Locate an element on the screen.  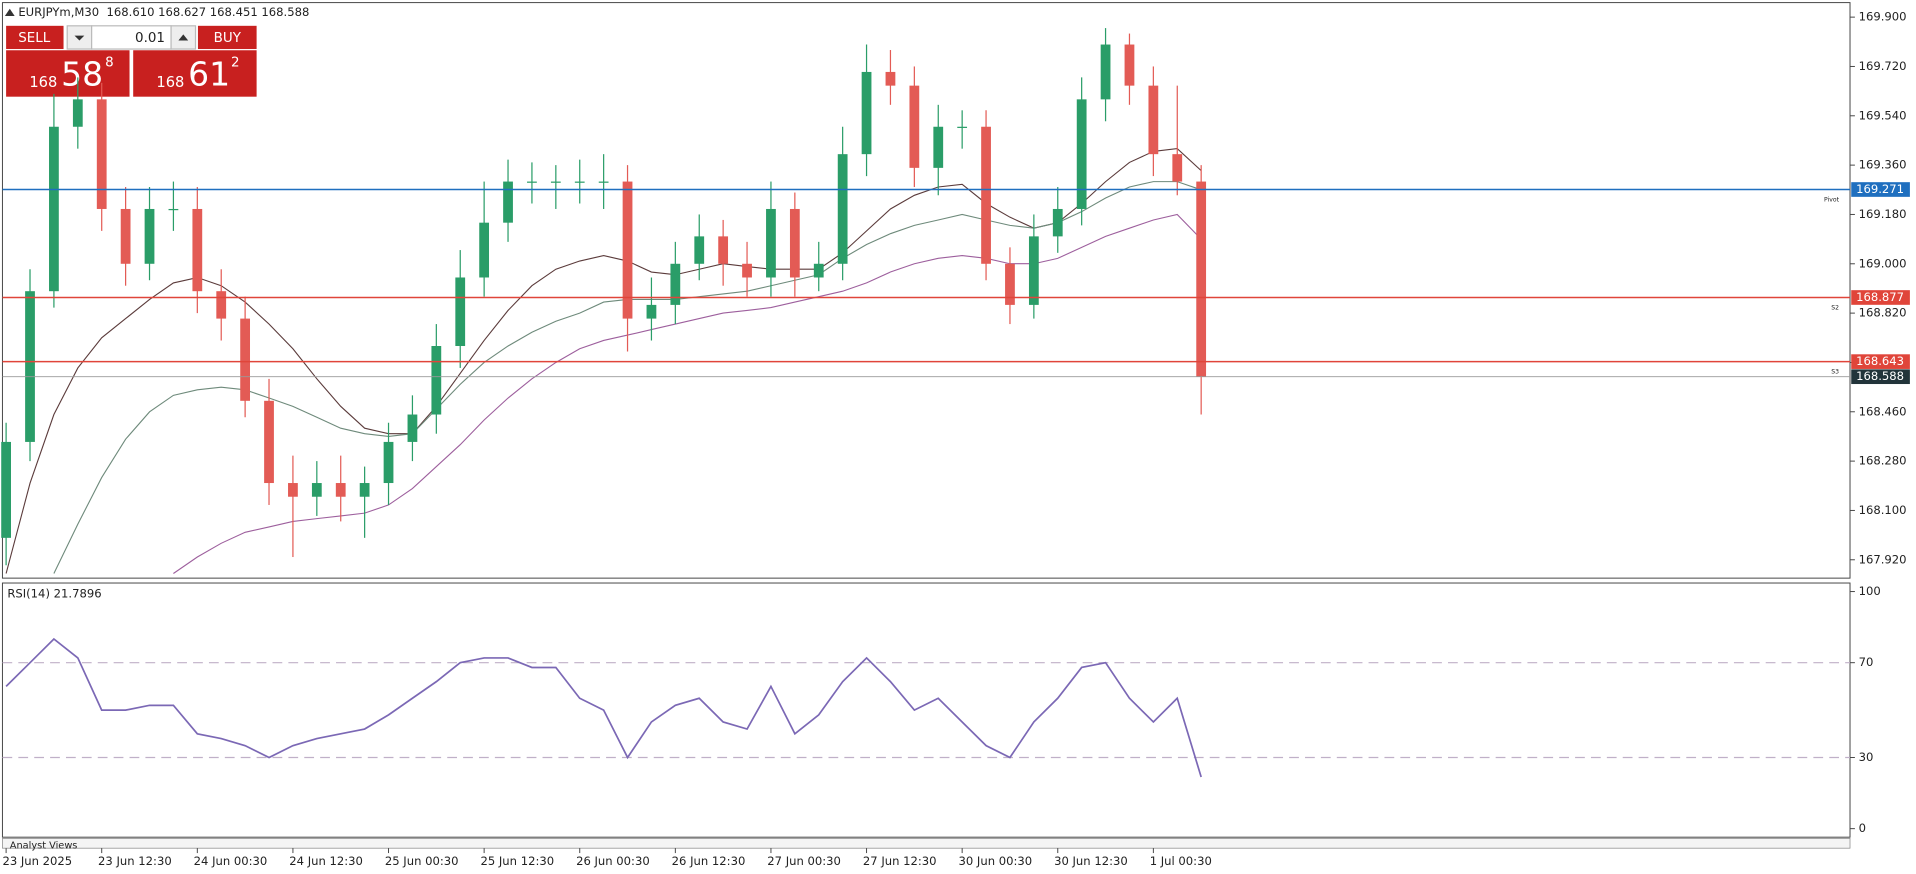
buy-label: BUY is located at coordinates (228, 38).